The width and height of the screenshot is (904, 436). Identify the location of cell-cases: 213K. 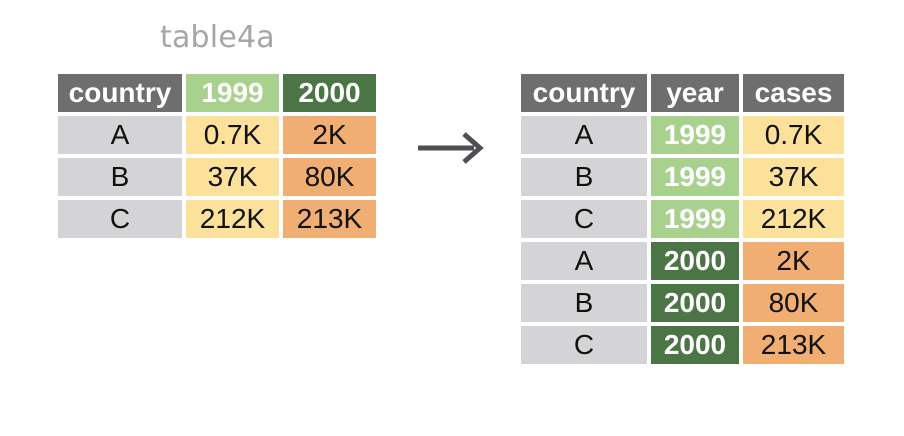
(793, 345).